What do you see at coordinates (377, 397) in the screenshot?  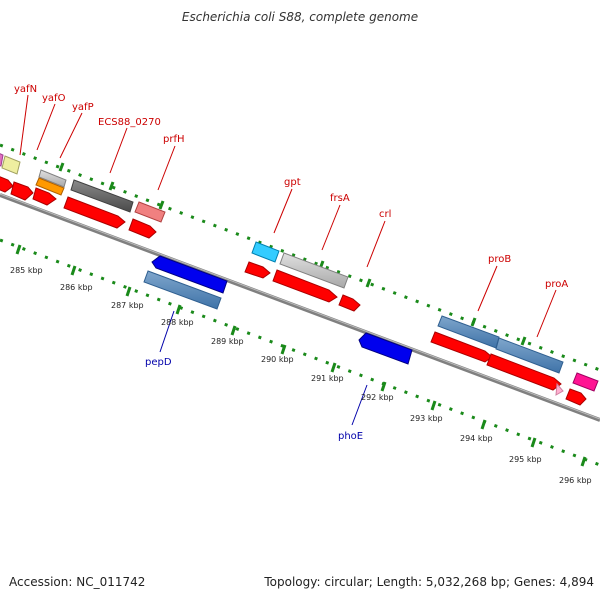 I see `ruler-label: 292 kbp` at bounding box center [377, 397].